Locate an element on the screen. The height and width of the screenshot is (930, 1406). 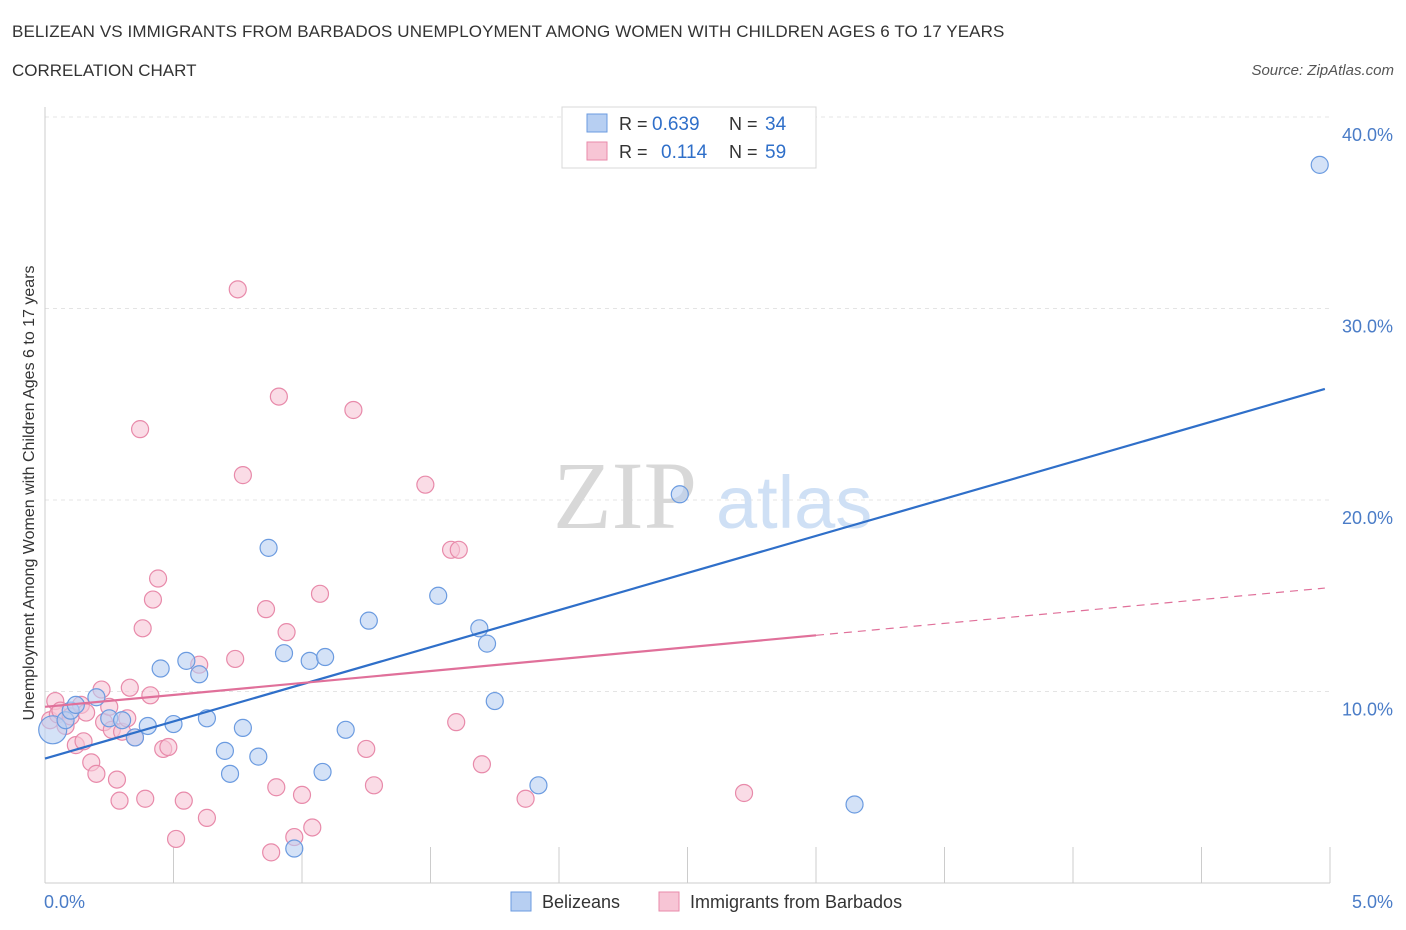
legend-r-value-0: 0.639 is located at coordinates (676, 124).